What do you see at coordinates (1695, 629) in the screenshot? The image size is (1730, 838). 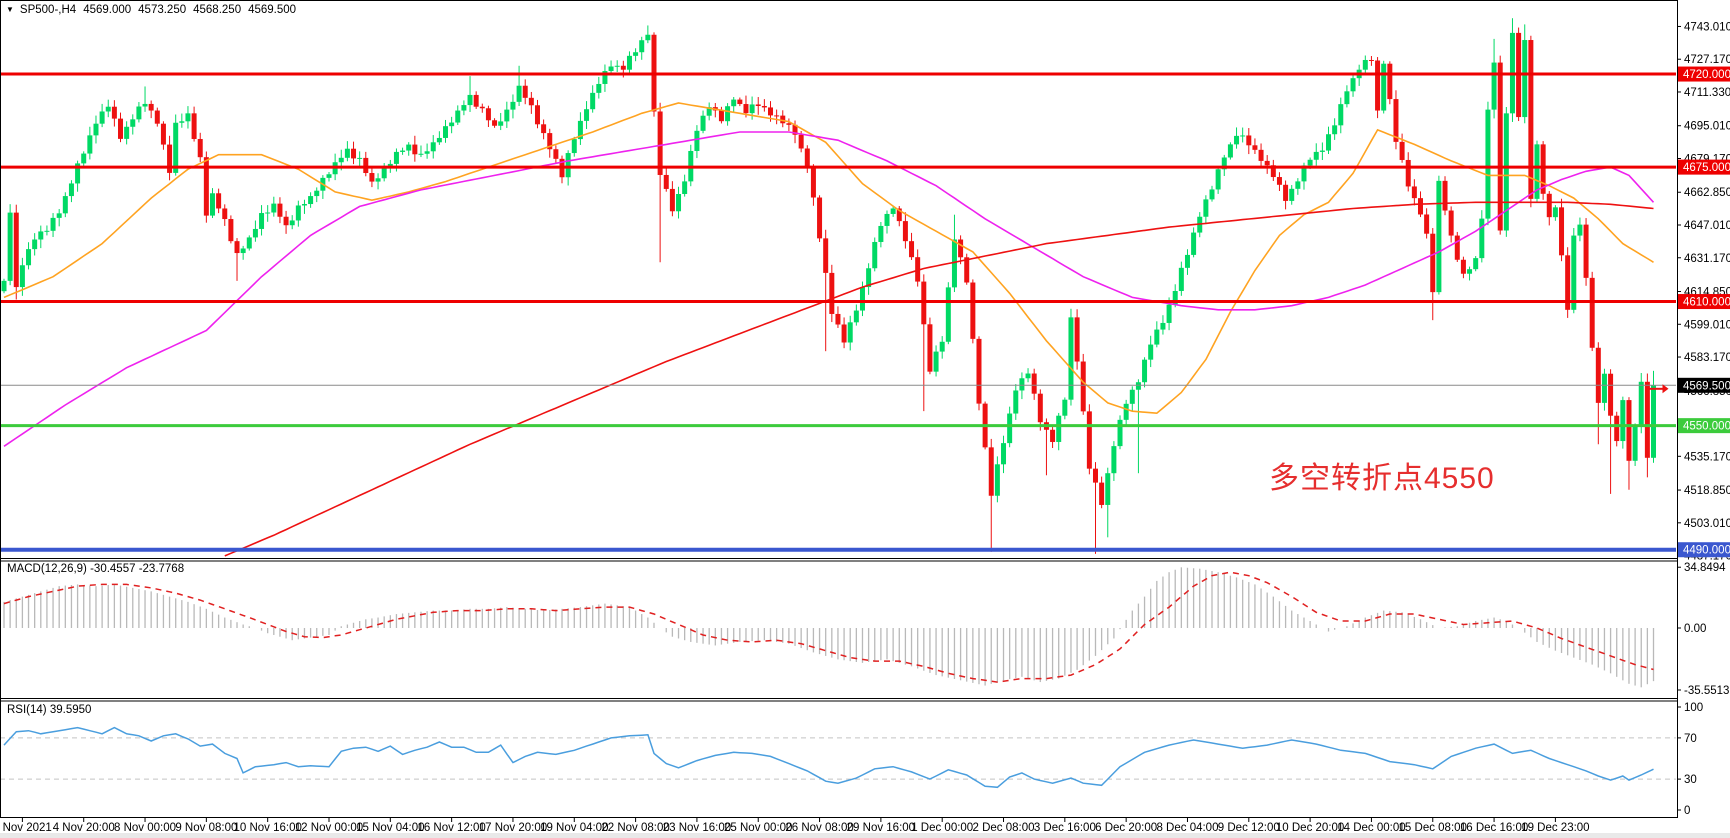 I see `macd-axis-label: 0.00` at bounding box center [1695, 629].